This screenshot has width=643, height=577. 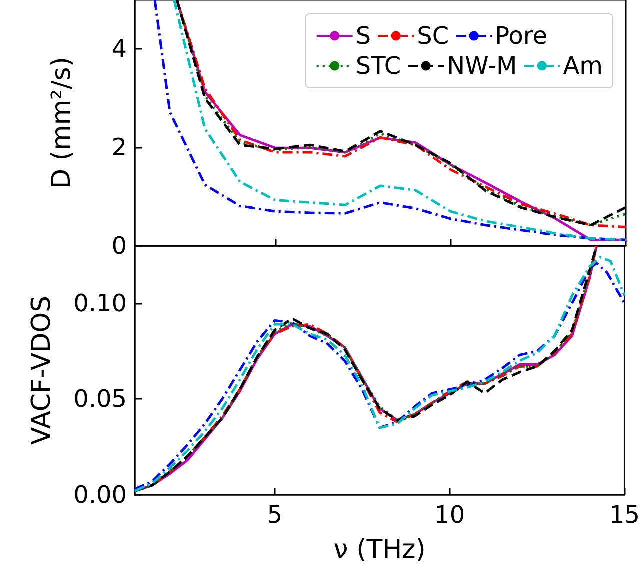 What do you see at coordinates (42, 371) in the screenshot?
I see `y-axis-title: VACF-VDOS` at bounding box center [42, 371].